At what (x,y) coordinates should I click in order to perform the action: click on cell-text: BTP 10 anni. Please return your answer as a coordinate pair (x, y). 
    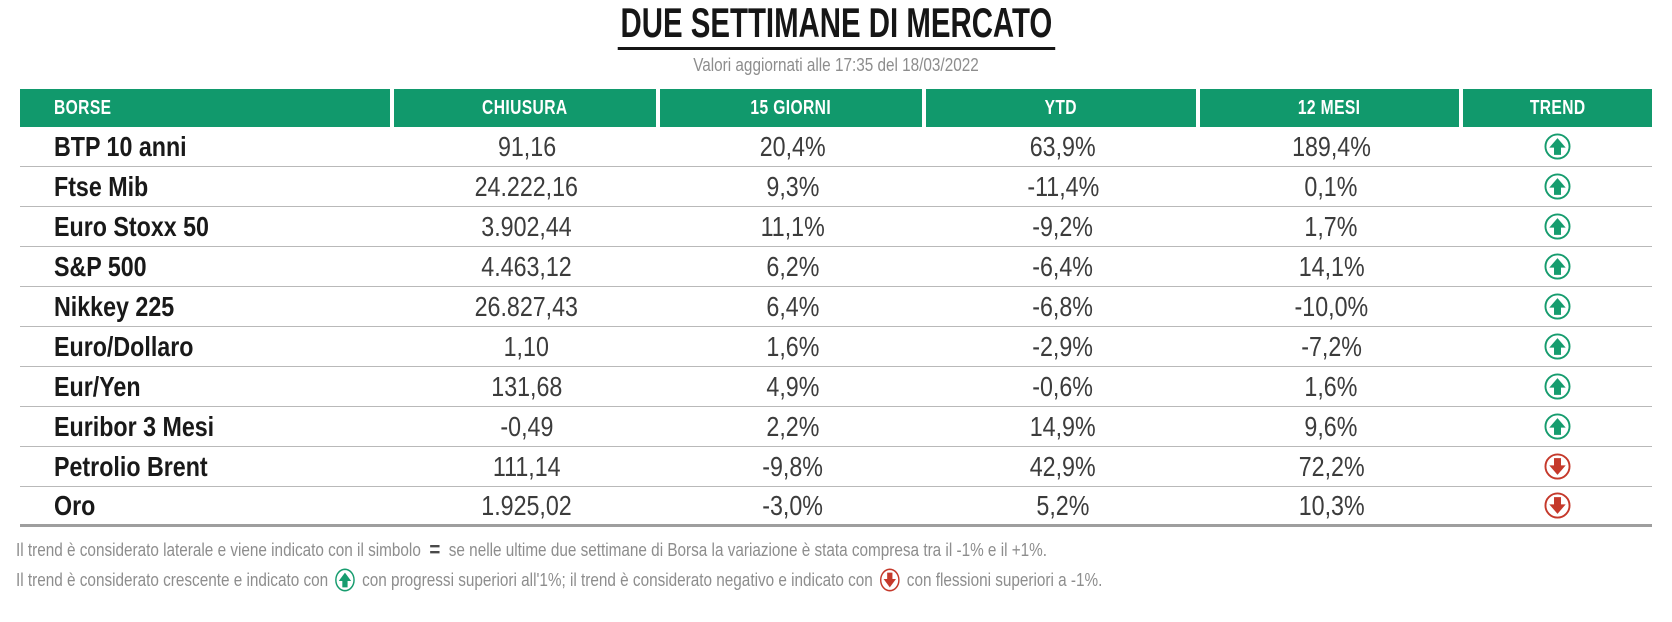
    Looking at the image, I should click on (120, 146).